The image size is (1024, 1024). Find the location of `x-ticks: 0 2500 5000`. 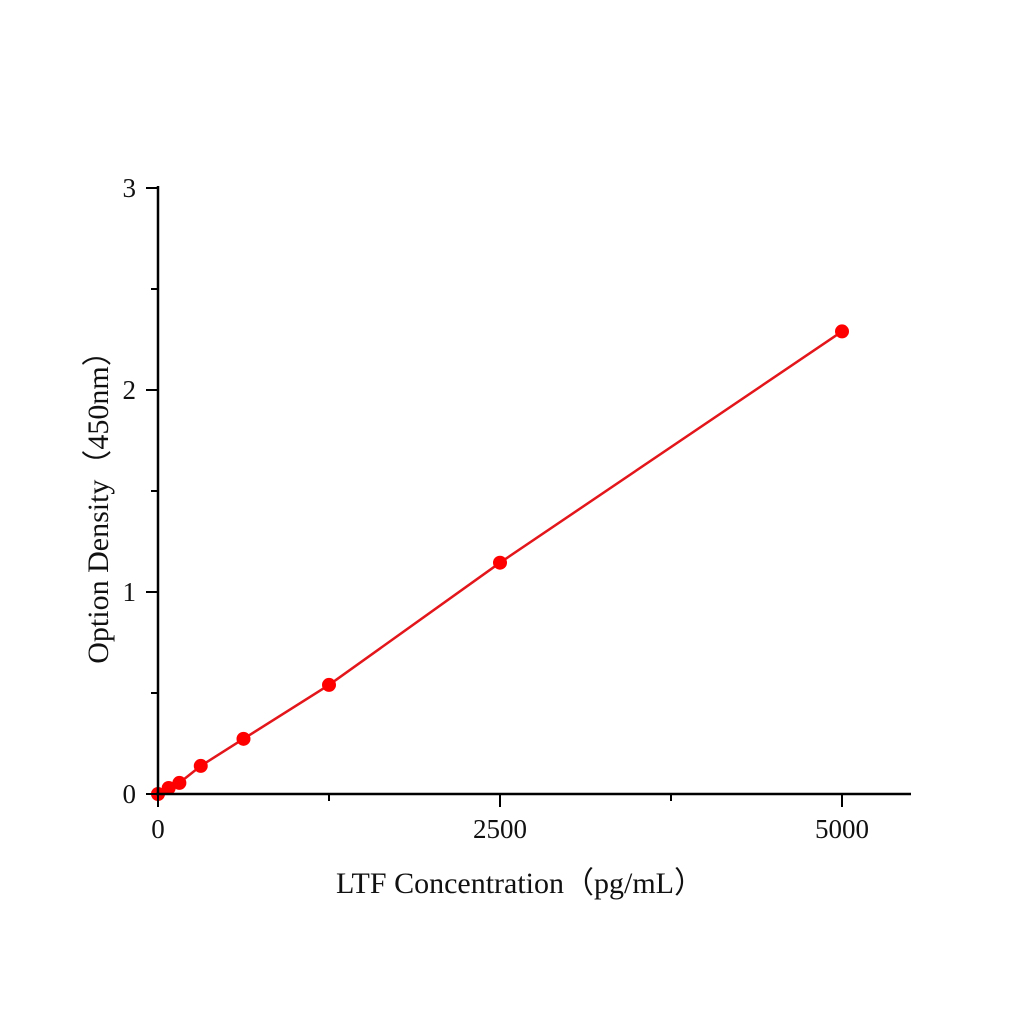

x-ticks: 0 2500 5000 is located at coordinates (510, 819).